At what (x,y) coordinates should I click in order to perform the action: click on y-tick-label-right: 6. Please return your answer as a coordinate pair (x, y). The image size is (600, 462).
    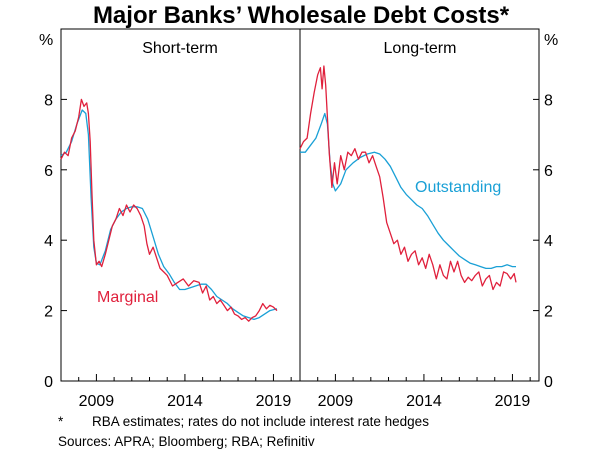
    Looking at the image, I should click on (548, 171).